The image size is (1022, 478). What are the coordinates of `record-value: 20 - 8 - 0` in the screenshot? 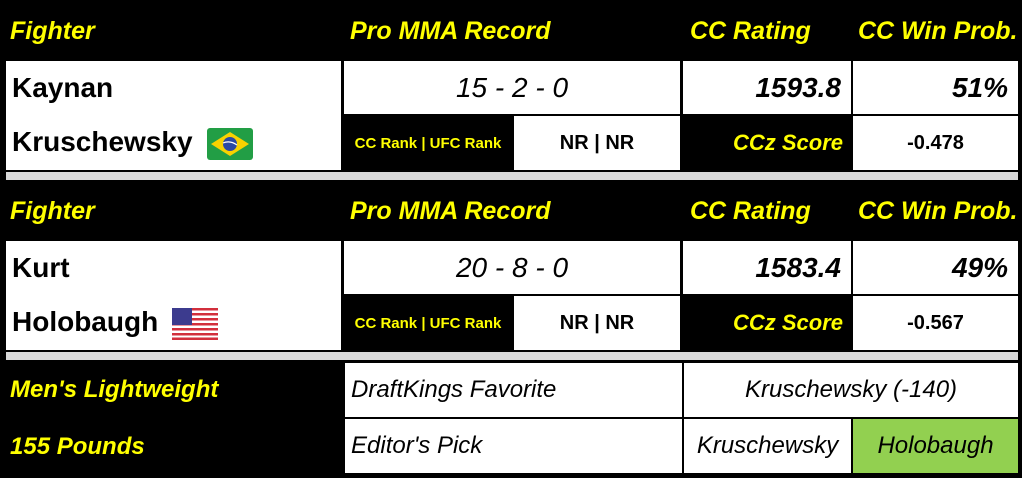 It's located at (512, 267).